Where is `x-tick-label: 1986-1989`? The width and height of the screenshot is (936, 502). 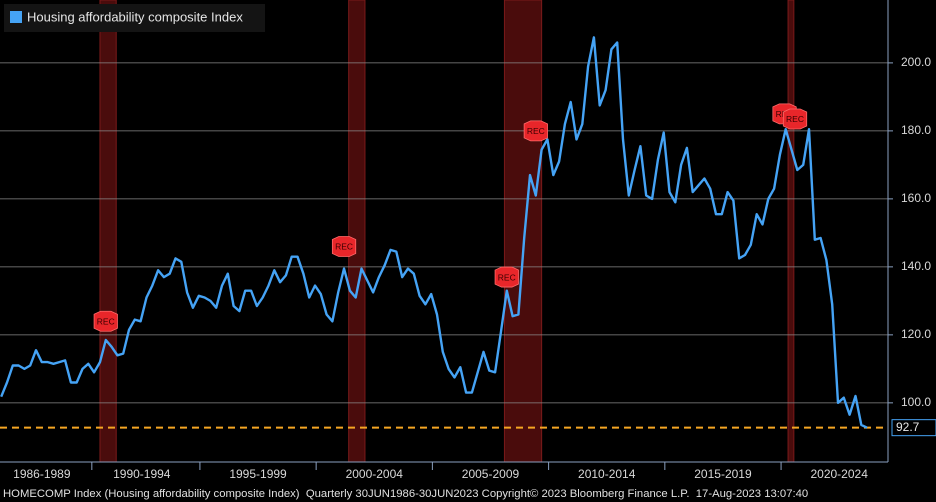 x-tick-label: 1986-1989 is located at coordinates (42, 474).